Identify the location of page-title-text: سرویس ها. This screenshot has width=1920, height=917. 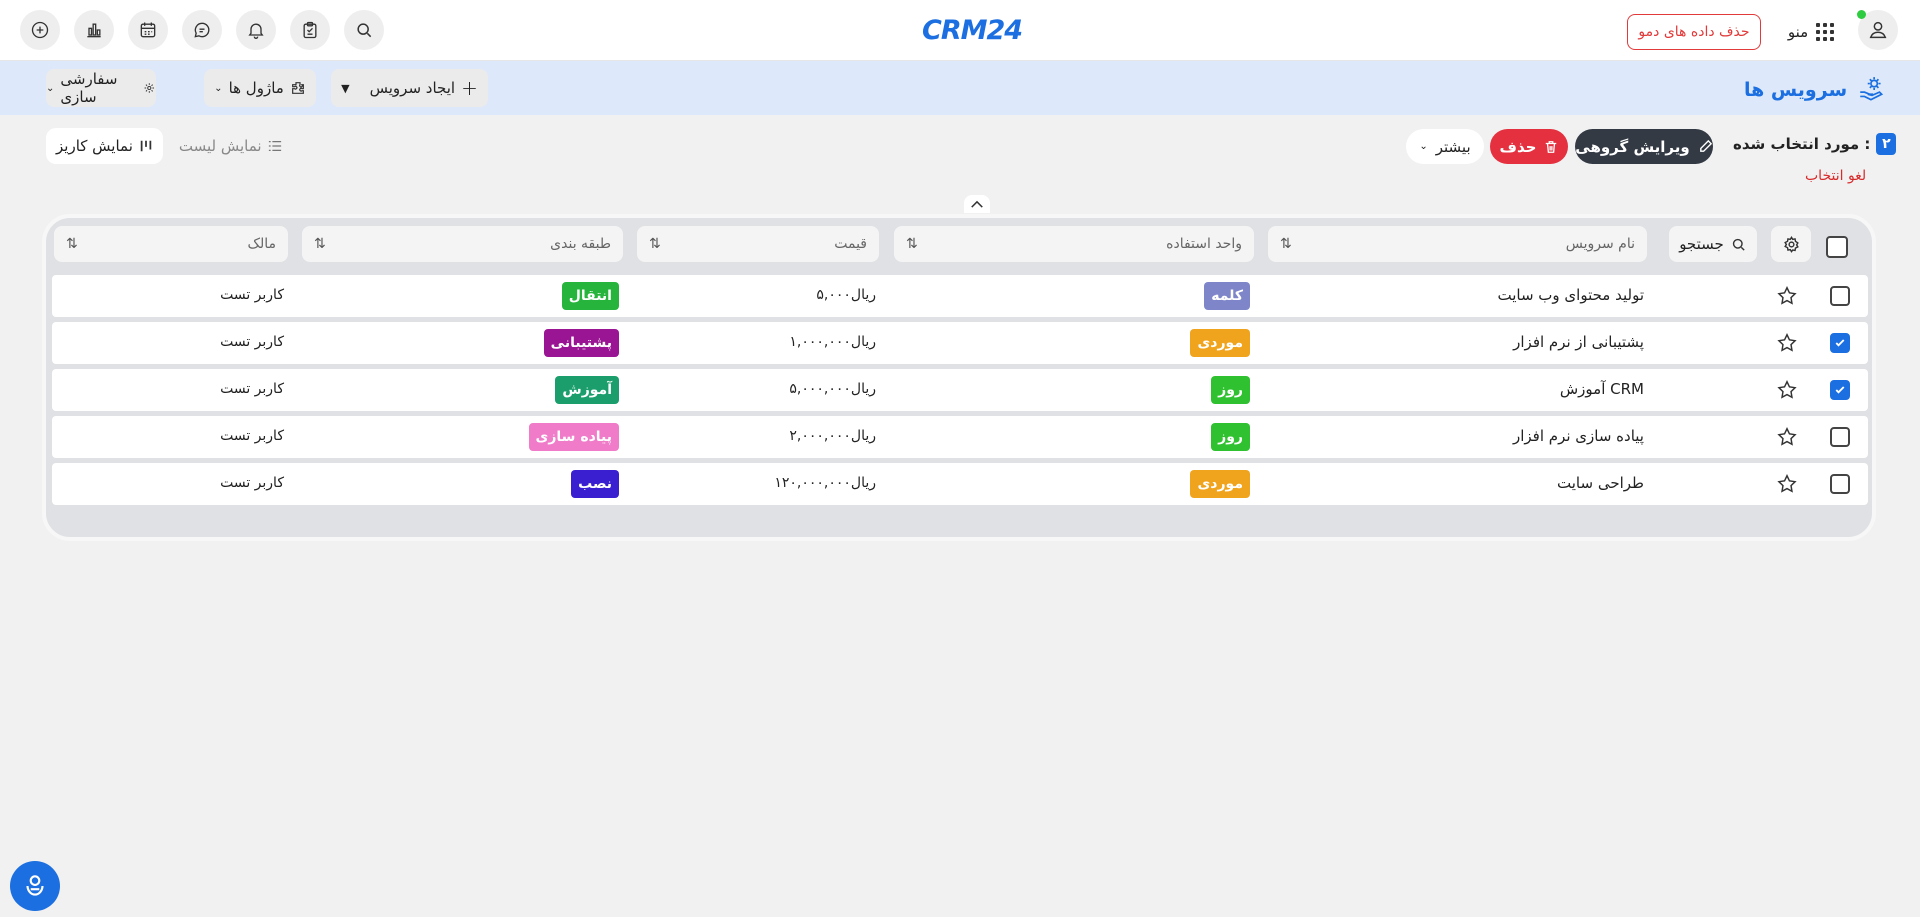
(1796, 90).